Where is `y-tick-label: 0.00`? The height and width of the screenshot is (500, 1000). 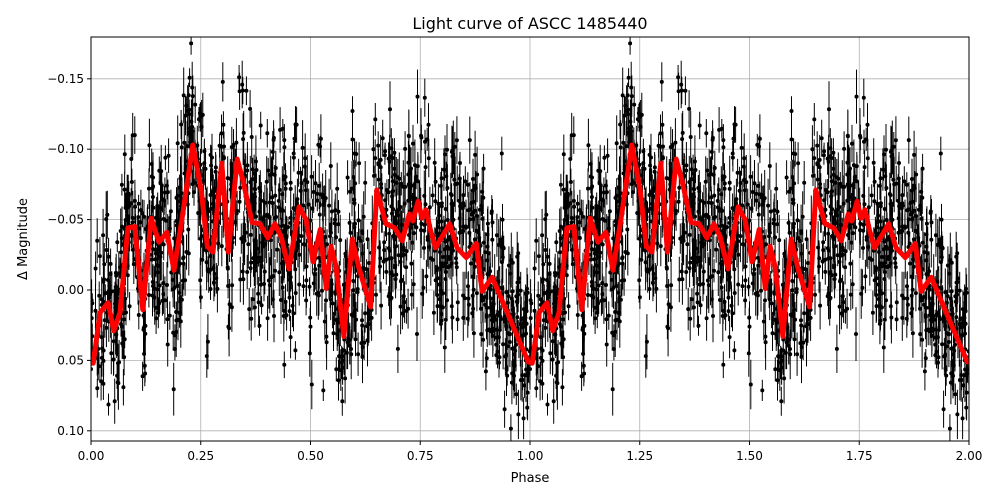
y-tick-label: 0.00 is located at coordinates (70, 290).